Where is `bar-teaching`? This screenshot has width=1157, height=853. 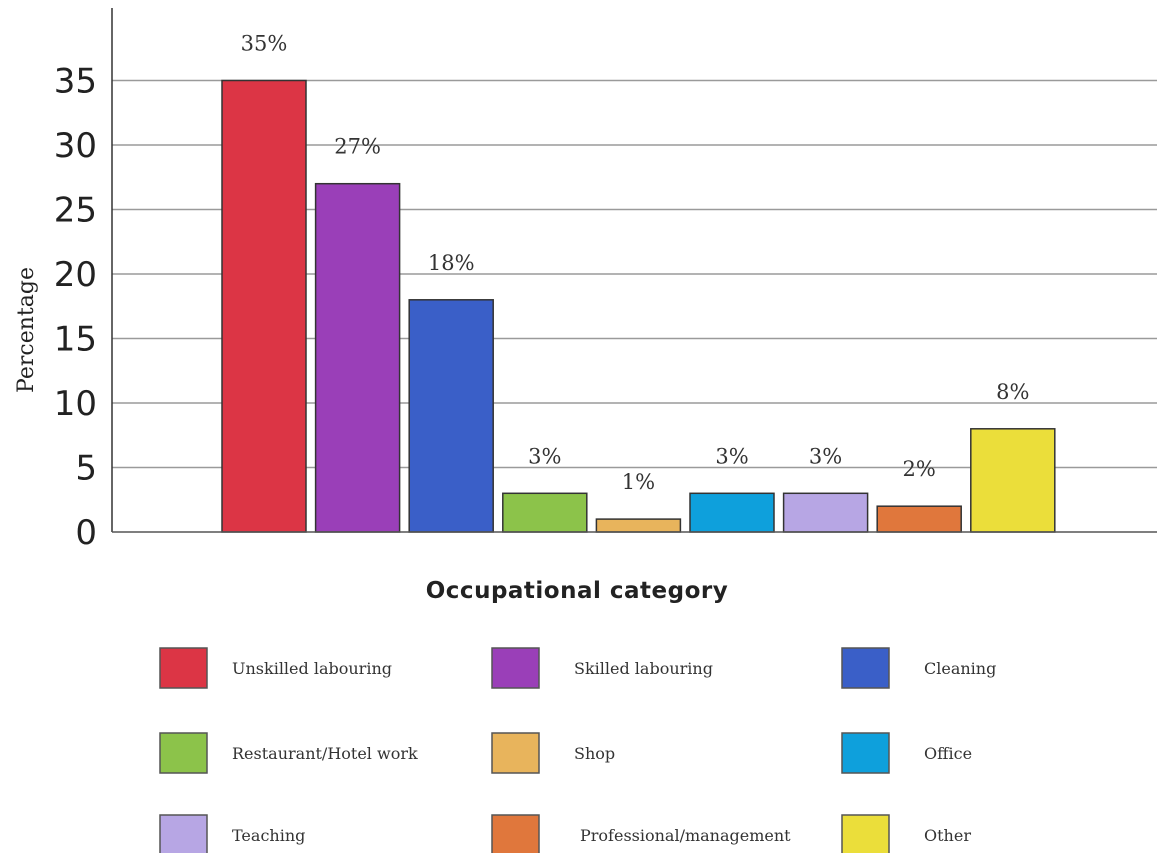 bar-teaching is located at coordinates (825, 512).